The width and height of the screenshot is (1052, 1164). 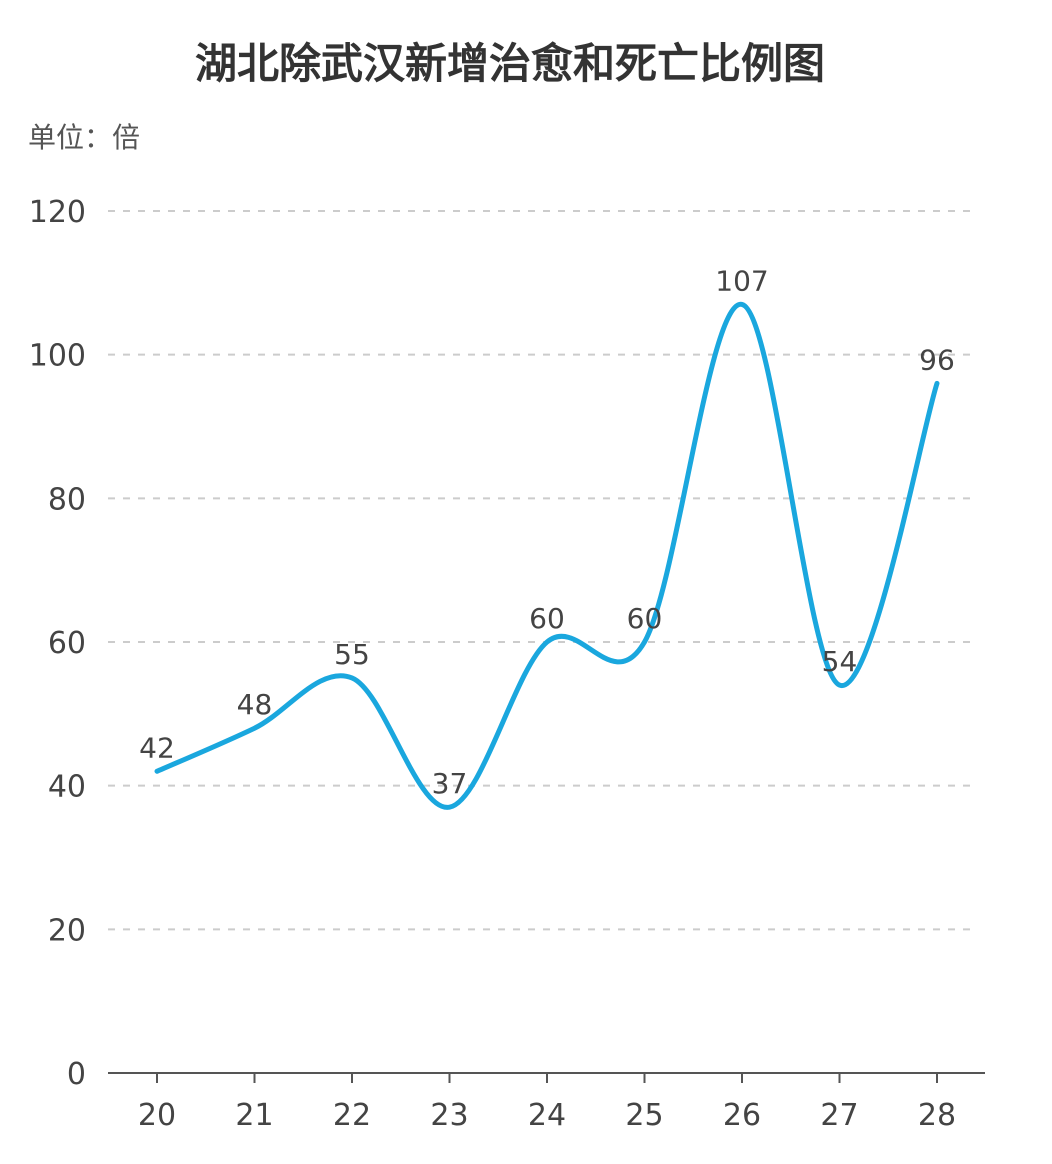 I want to click on y-tick-label: 20, so click(x=67, y=930).